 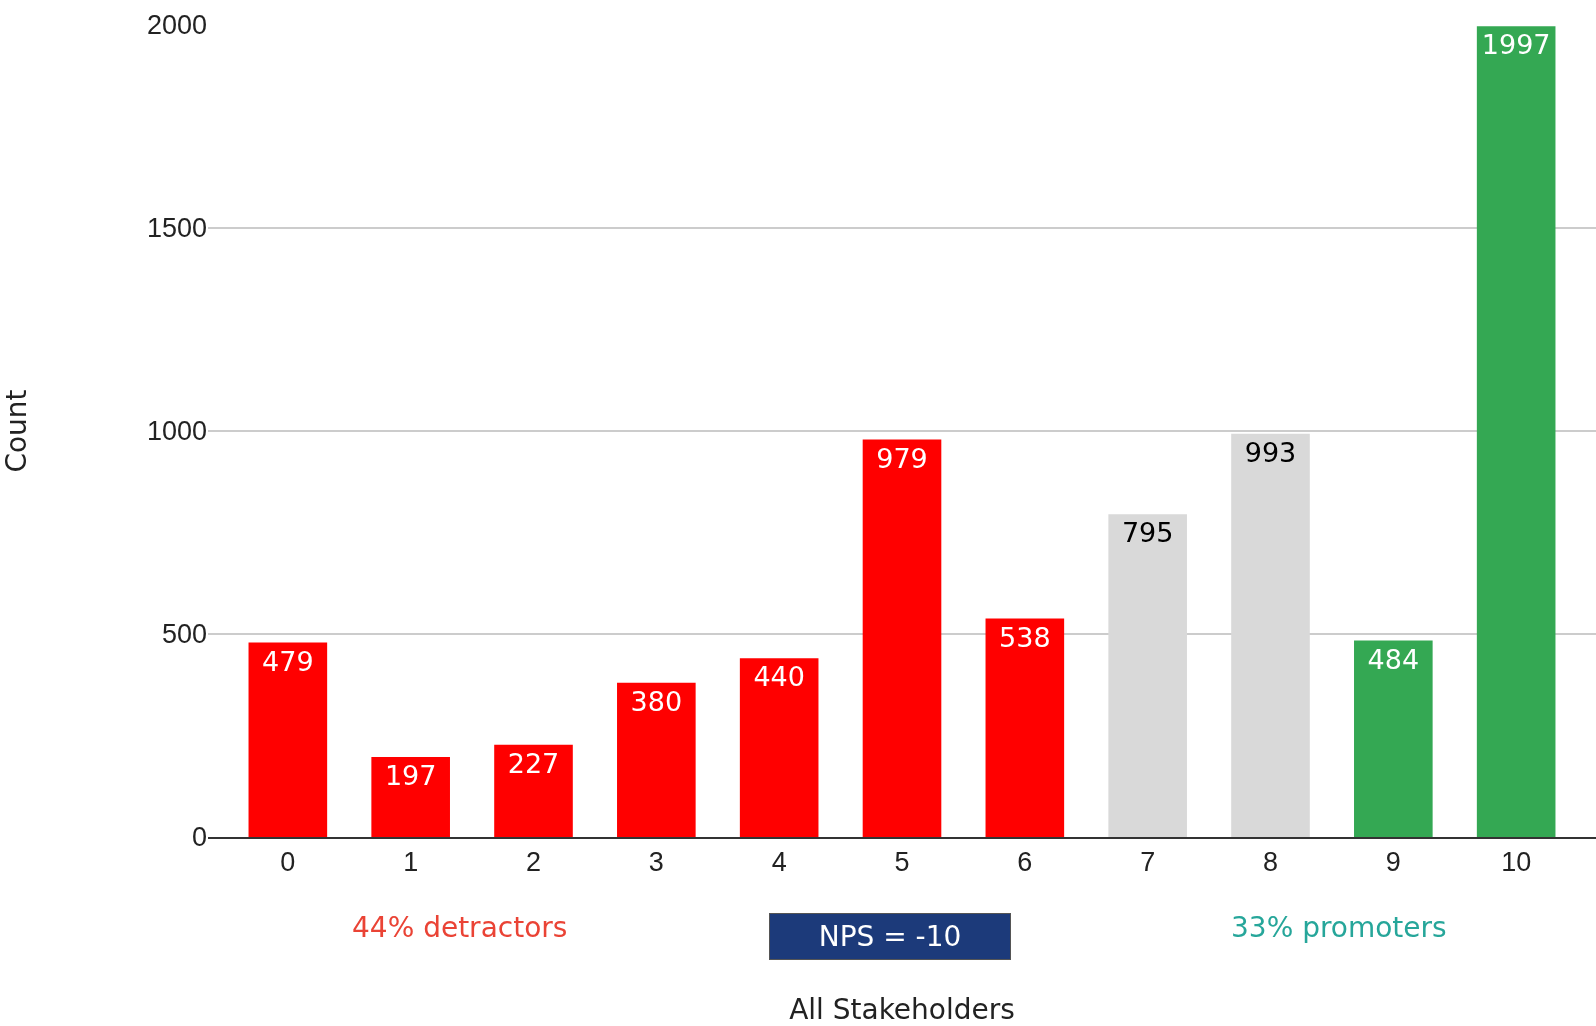 I want to click on x-tick-label: 3, so click(x=656, y=862).